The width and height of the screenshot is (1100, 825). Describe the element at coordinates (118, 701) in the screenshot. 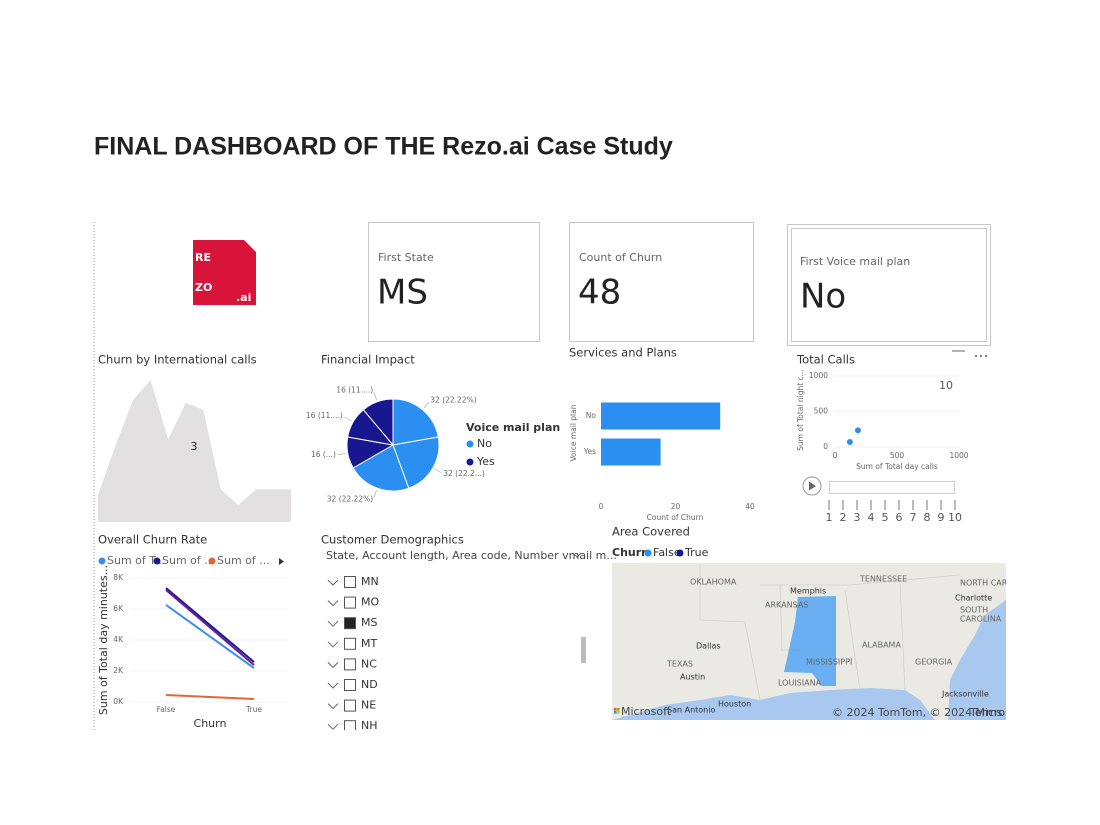

I see `y-tick-label: 0K` at that location.